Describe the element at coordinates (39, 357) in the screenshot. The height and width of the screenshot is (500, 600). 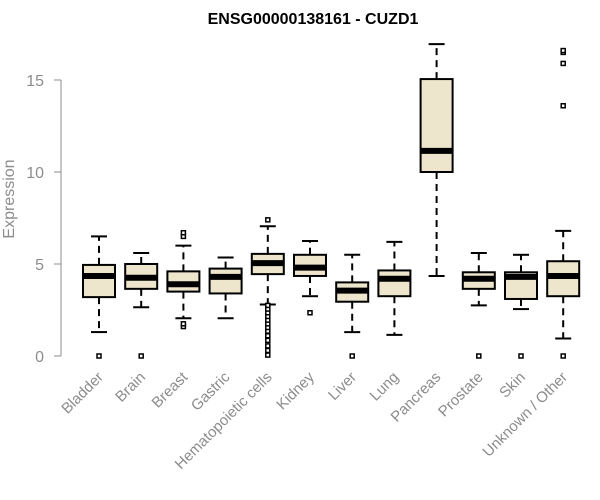
I see `y-tick-label: 0` at that location.